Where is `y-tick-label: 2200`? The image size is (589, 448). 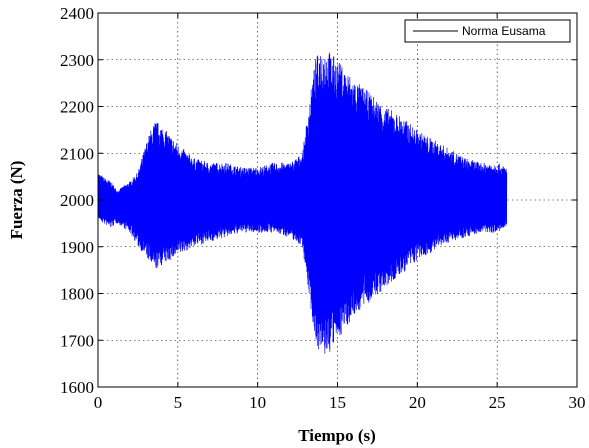 y-tick-label: 2200 is located at coordinates (77, 107).